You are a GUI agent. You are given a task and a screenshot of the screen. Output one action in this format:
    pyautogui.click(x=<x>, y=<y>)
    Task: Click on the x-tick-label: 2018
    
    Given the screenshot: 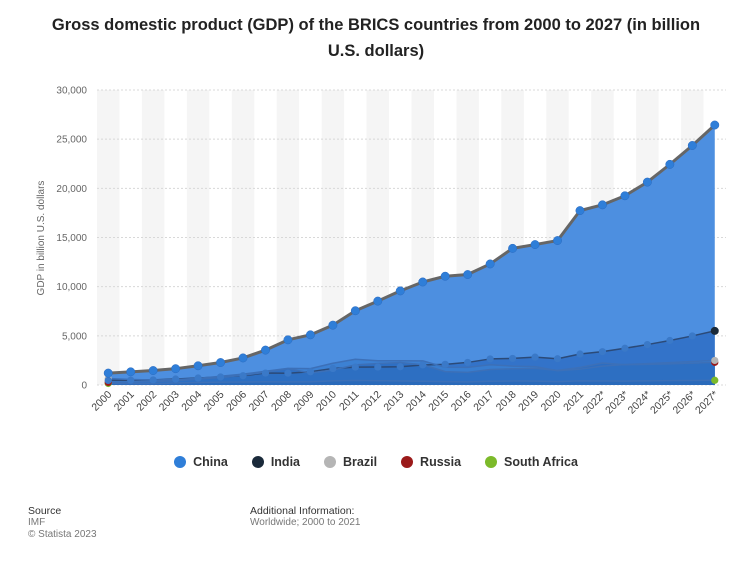 What is the action you would take?
    pyautogui.click(x=506, y=401)
    